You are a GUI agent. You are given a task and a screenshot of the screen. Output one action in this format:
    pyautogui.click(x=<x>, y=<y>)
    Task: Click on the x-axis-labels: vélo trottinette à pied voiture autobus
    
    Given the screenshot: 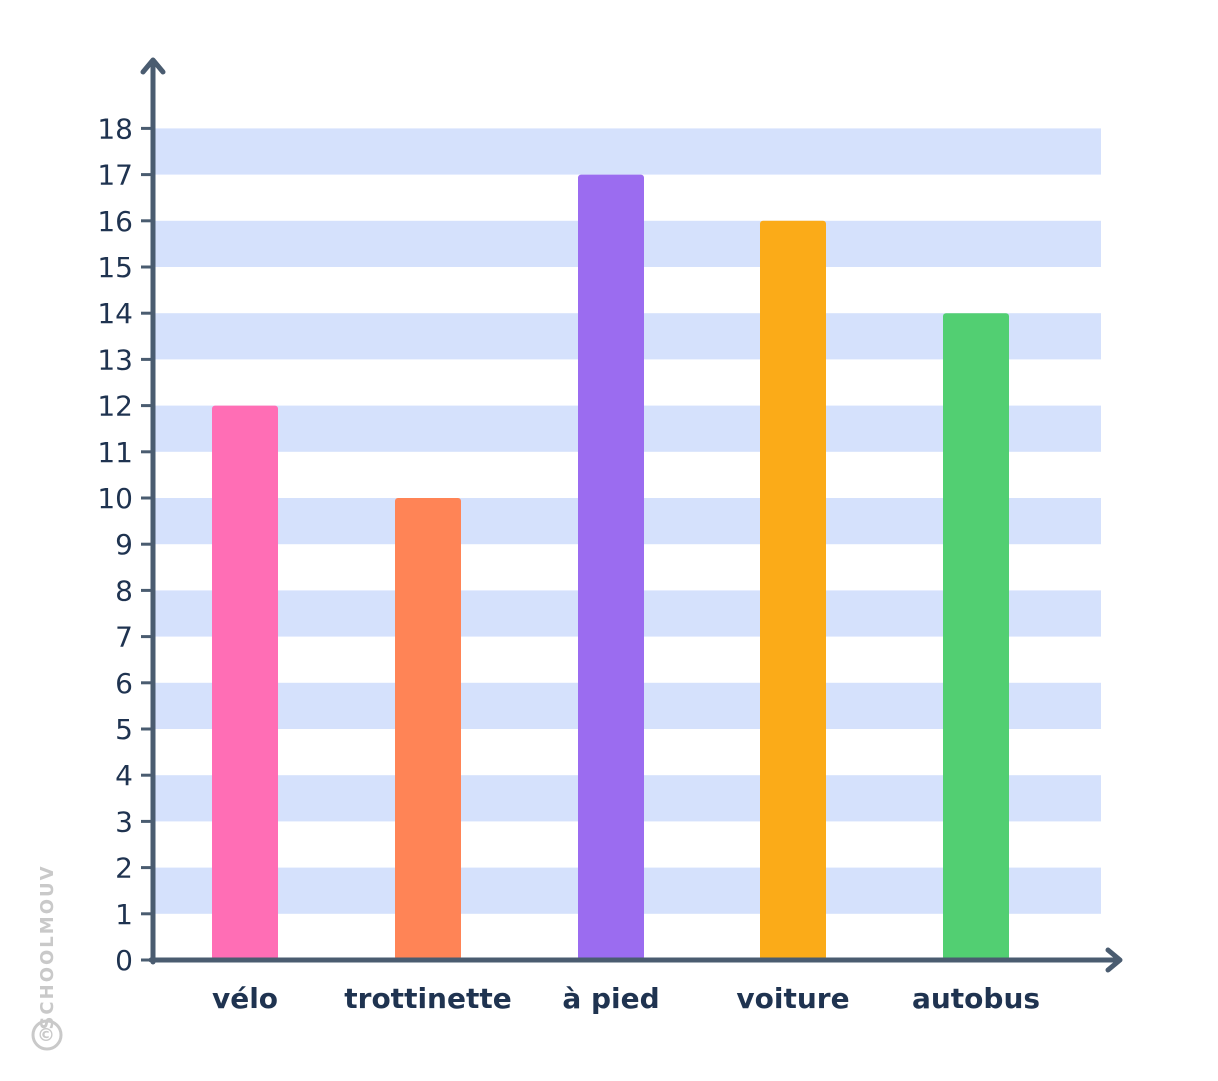 What is the action you would take?
    pyautogui.click(x=626, y=998)
    